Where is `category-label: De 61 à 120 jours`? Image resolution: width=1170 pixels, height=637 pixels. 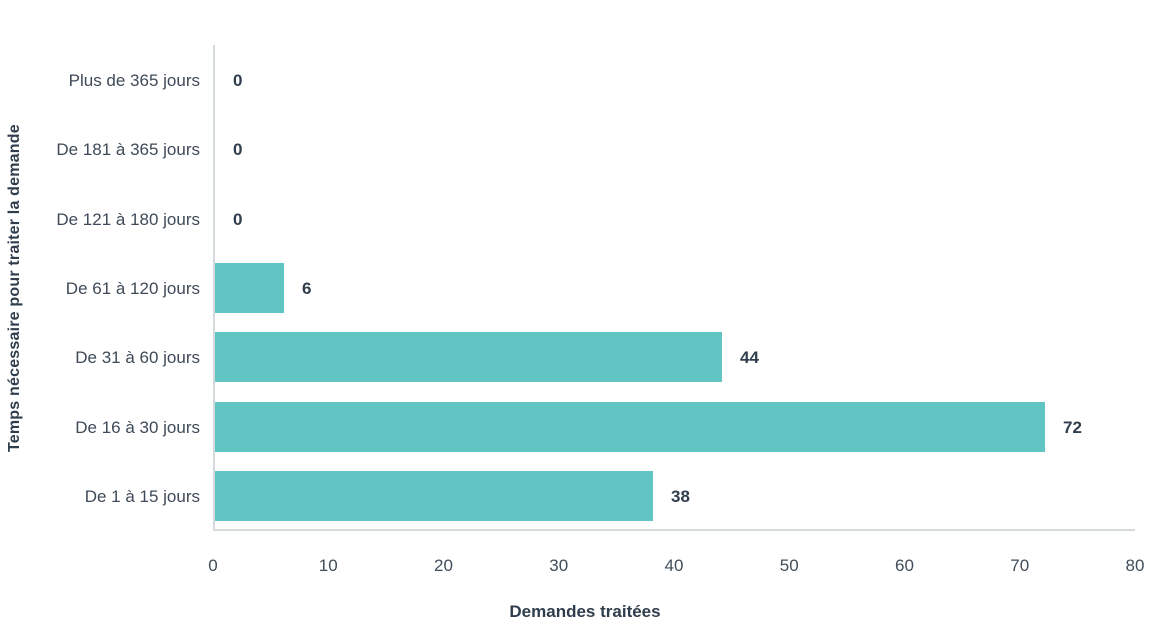
category-label: De 61 à 120 jours is located at coordinates (132, 288).